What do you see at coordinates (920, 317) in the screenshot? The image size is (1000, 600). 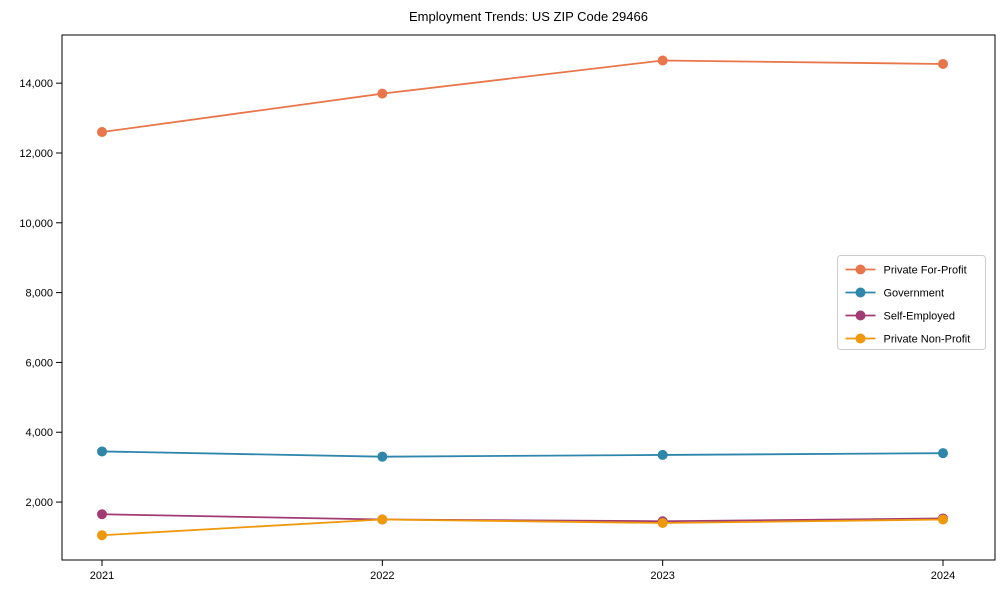 I see `legend-label-self-employed: Self-Employed` at bounding box center [920, 317].